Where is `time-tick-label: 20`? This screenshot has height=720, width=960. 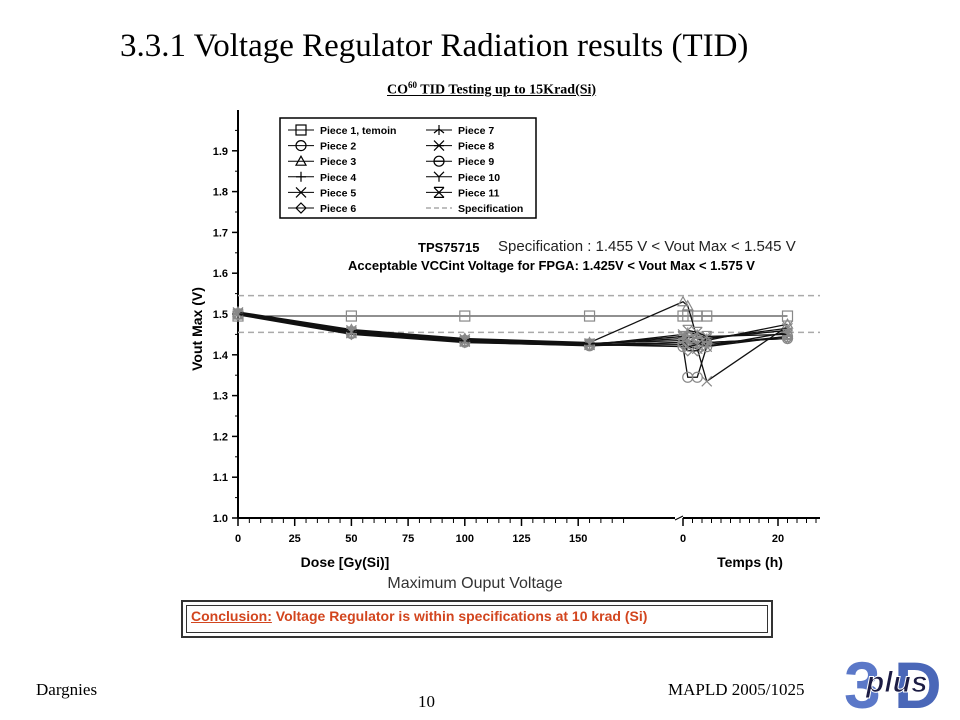 time-tick-label: 20 is located at coordinates (778, 539).